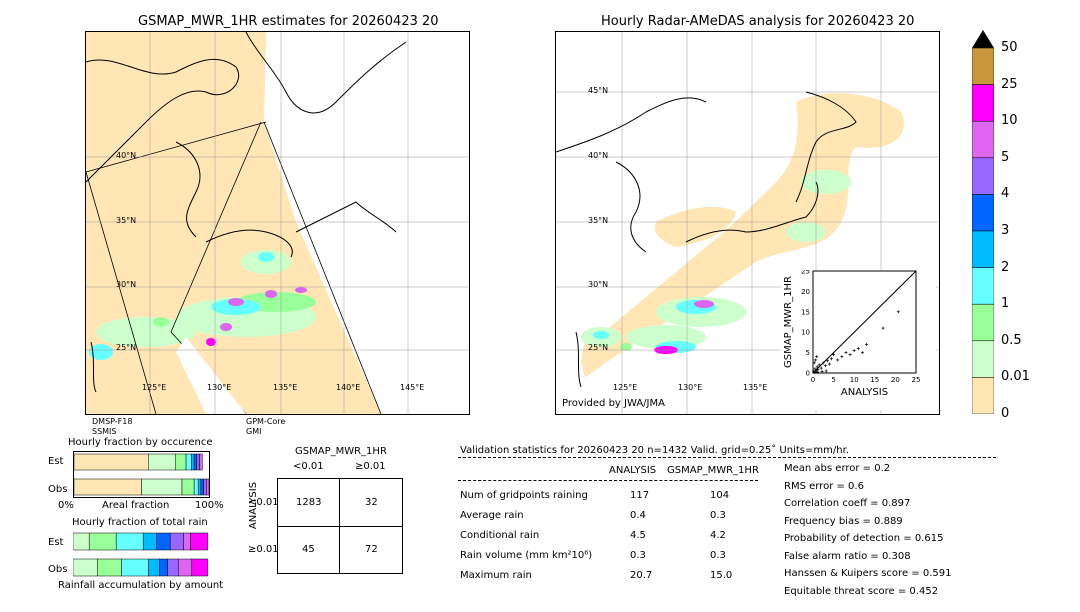 The width and height of the screenshot is (1080, 612). What do you see at coordinates (608, 480) in the screenshot?
I see `validation-table-divider` at bounding box center [608, 480].